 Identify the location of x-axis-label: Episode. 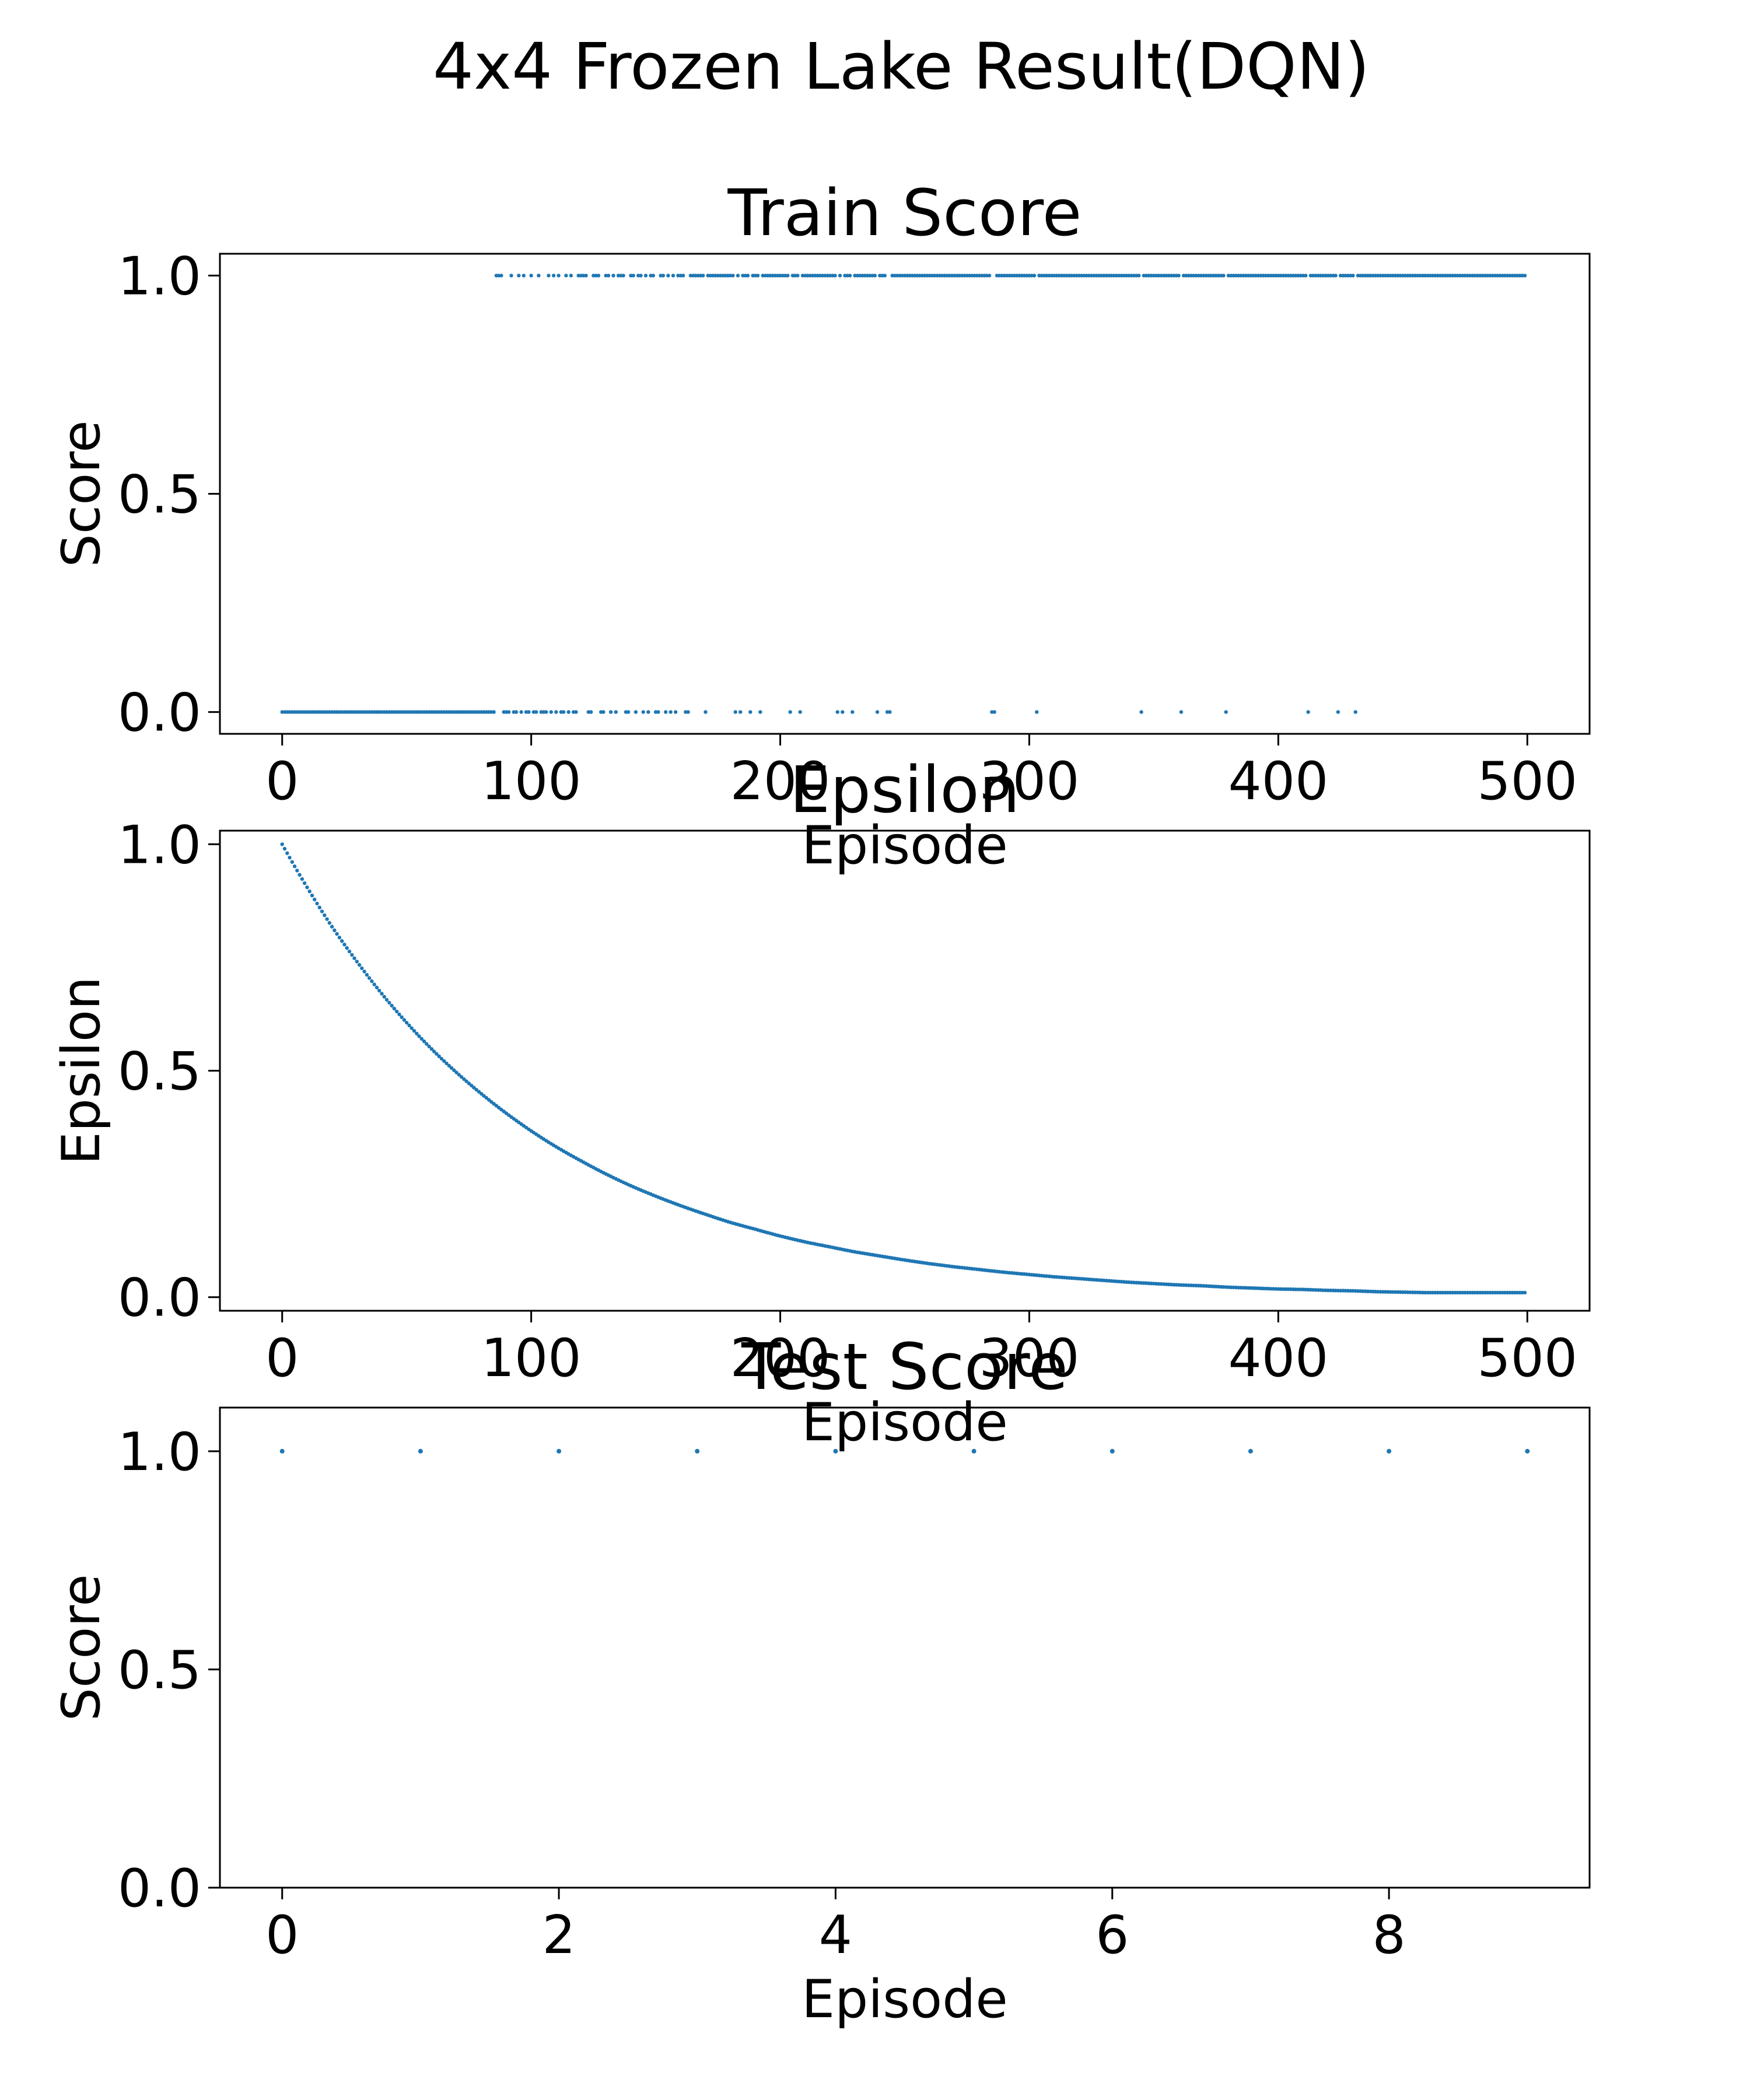
(904, 845).